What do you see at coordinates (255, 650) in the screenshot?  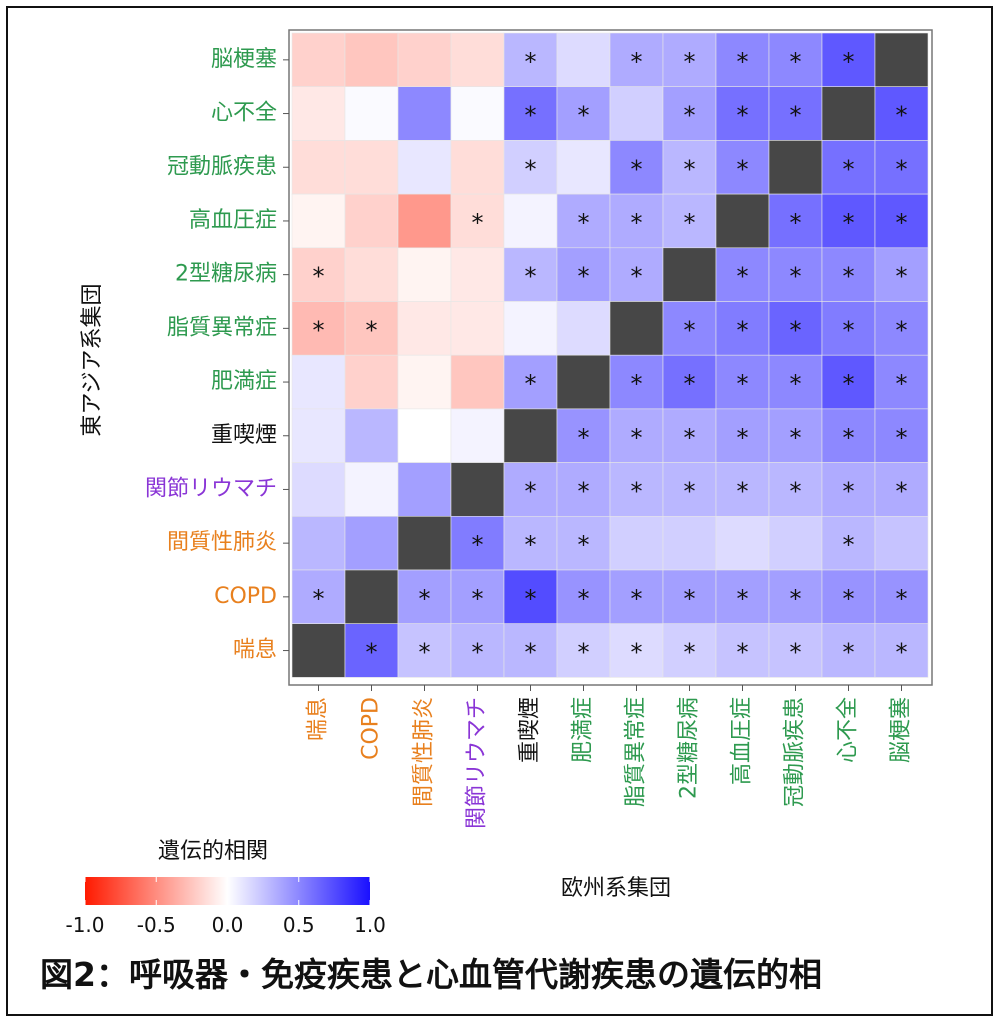 I see `y-tick-label: 喘息` at bounding box center [255, 650].